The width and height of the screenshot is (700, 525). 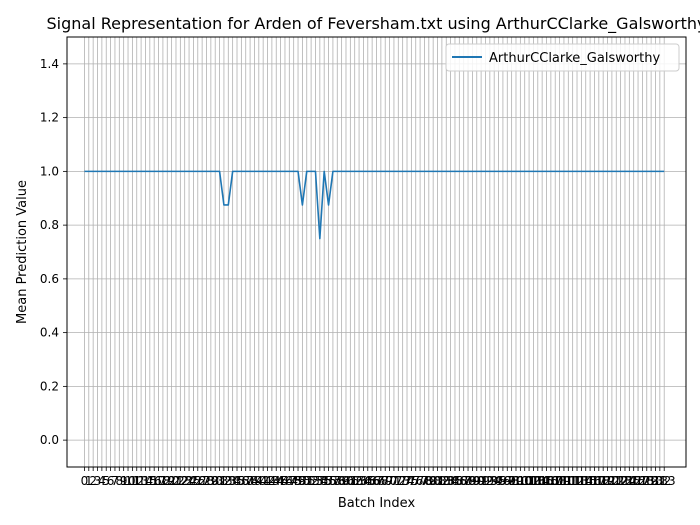 I want to click on x-tick-label: 48, so click(x=293, y=481).